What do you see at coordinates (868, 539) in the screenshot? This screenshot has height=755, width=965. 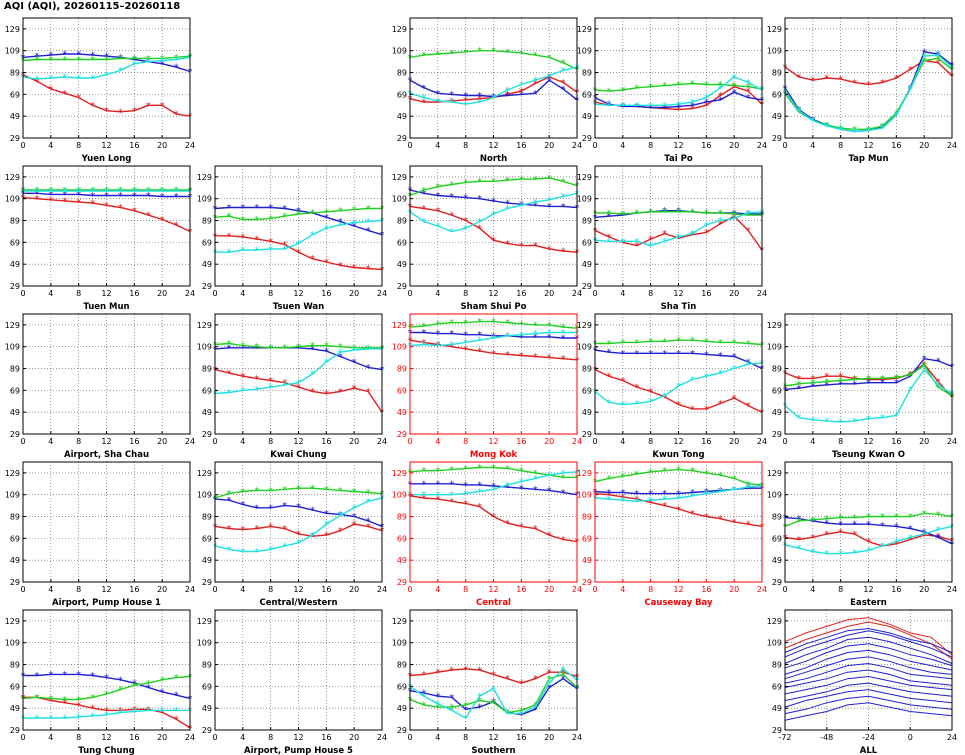 I see `series-line-red` at bounding box center [868, 539].